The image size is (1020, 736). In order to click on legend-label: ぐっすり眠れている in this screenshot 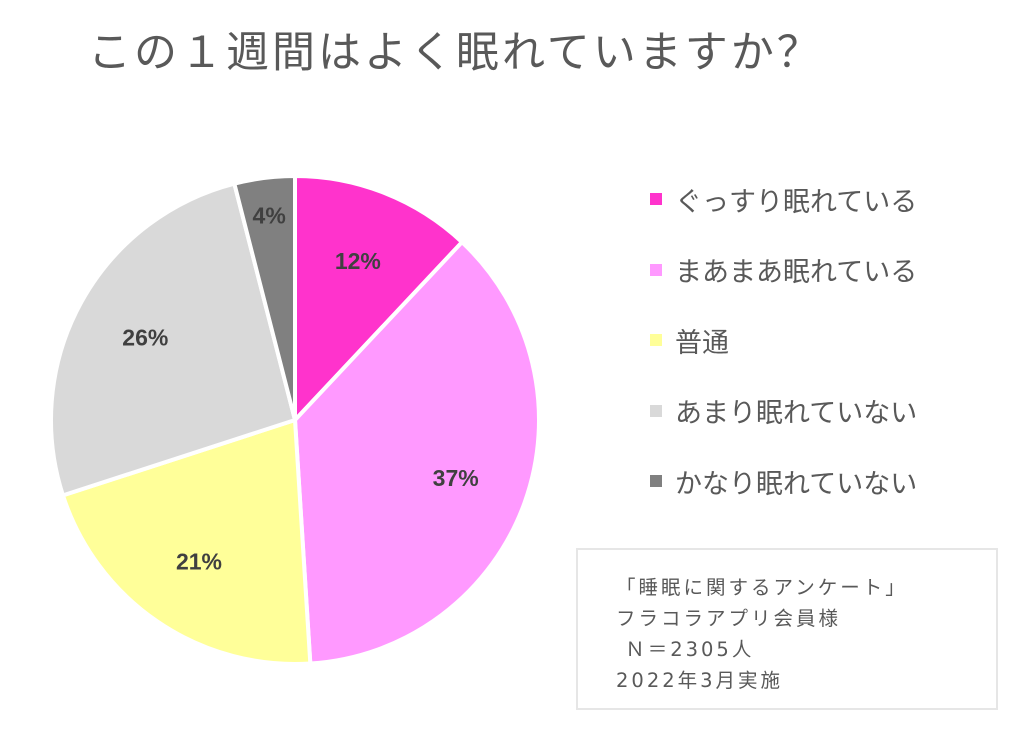, I will do `click(796, 202)`.